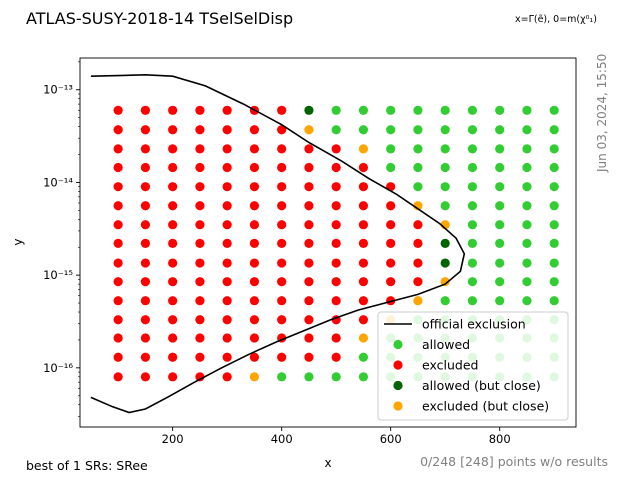  I want to click on x-tick-label: 400, so click(282, 439).